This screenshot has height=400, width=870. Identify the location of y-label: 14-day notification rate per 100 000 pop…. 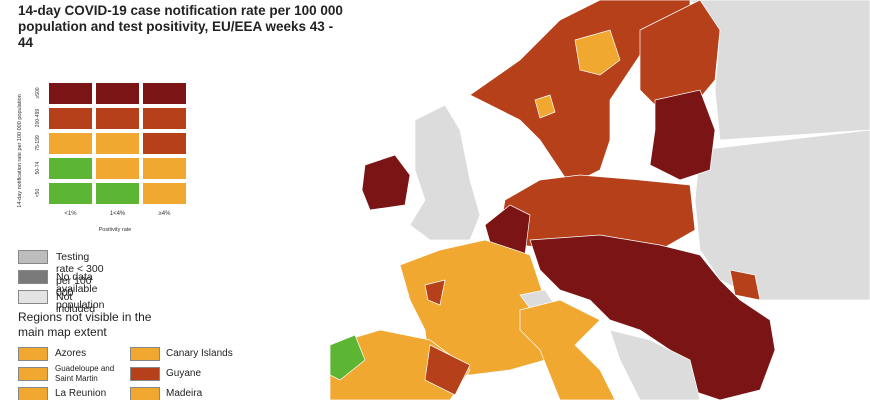
(20, 151).